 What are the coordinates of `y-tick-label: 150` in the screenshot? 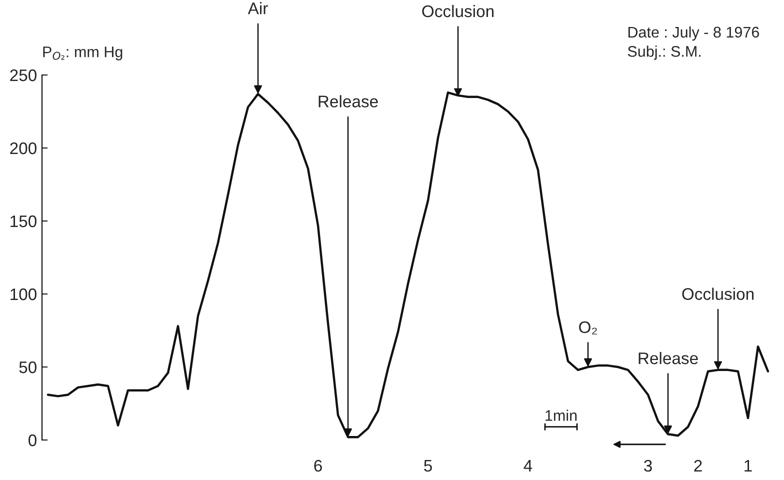 It's located at (23, 221).